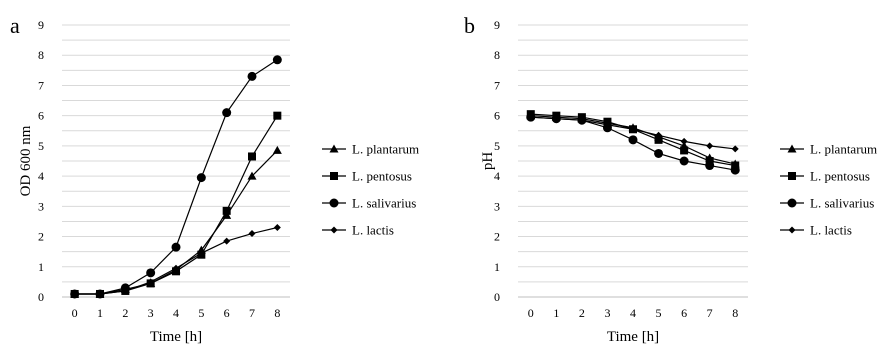  I want to click on legend-label: L. lactis, so click(831, 230).